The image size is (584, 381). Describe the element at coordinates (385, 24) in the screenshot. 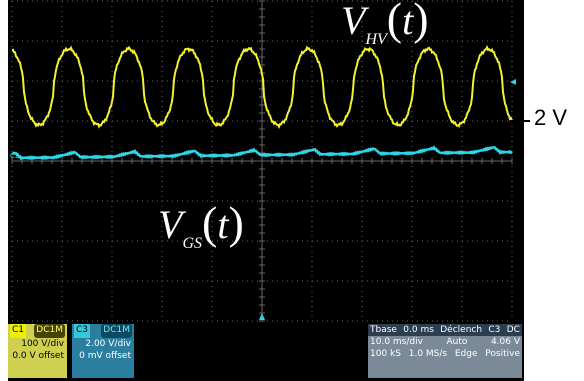

I see `vhv-label: VHV(t)` at that location.